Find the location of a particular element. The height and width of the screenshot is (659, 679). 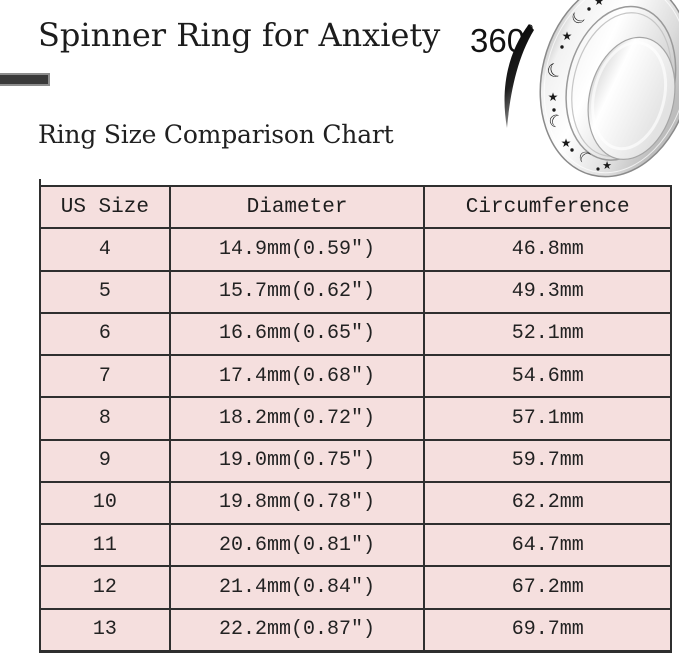

cell-circumference: 59.7mm is located at coordinates (546, 460).